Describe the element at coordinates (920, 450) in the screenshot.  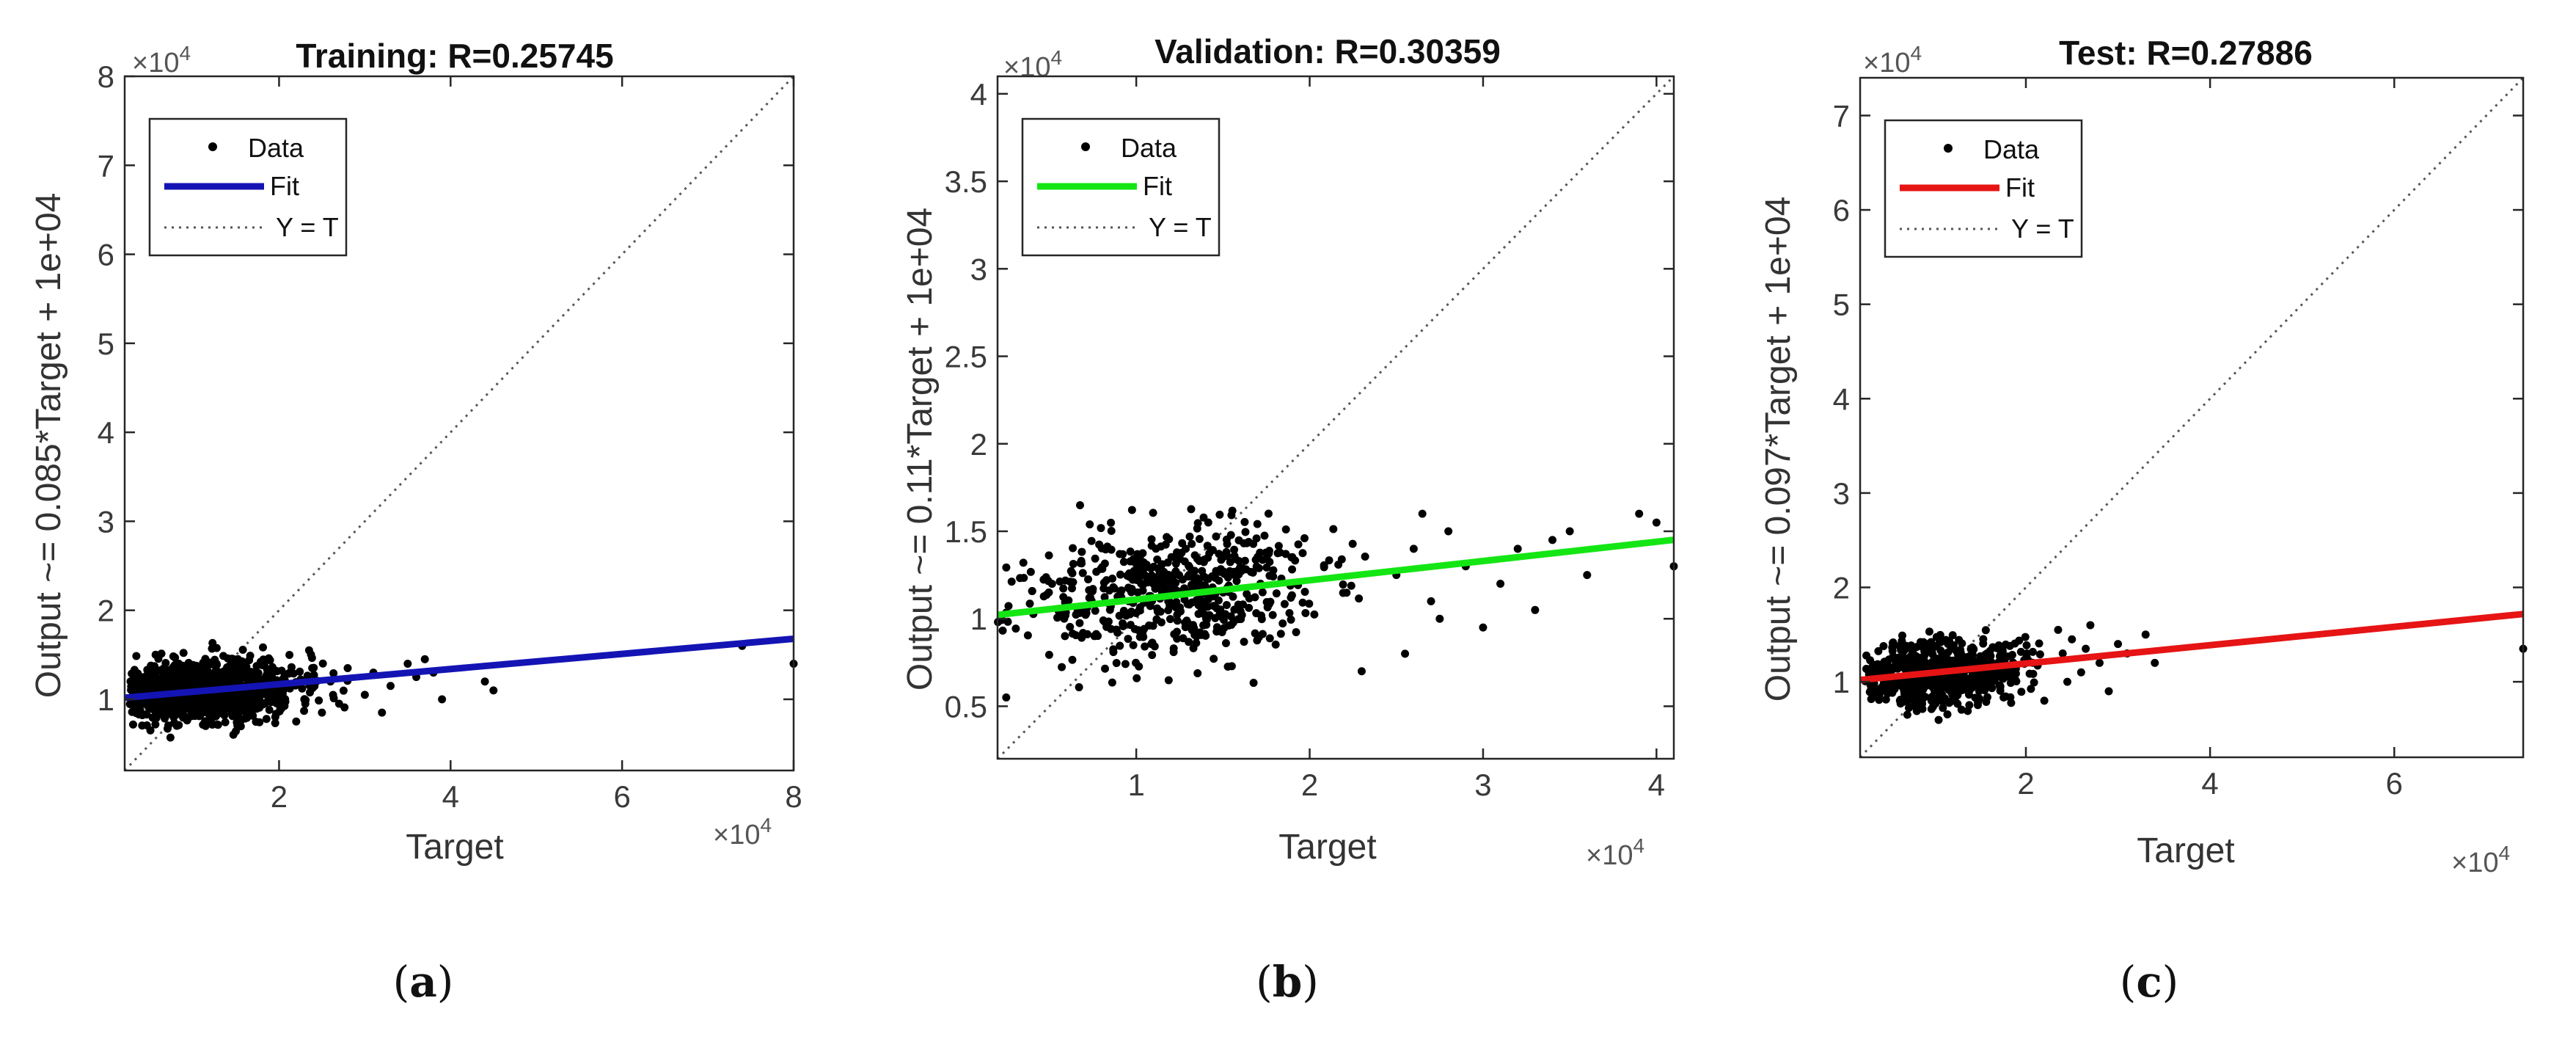
I see `y-axis-label: Output ~= 0.11*Target + 1e+04` at that location.